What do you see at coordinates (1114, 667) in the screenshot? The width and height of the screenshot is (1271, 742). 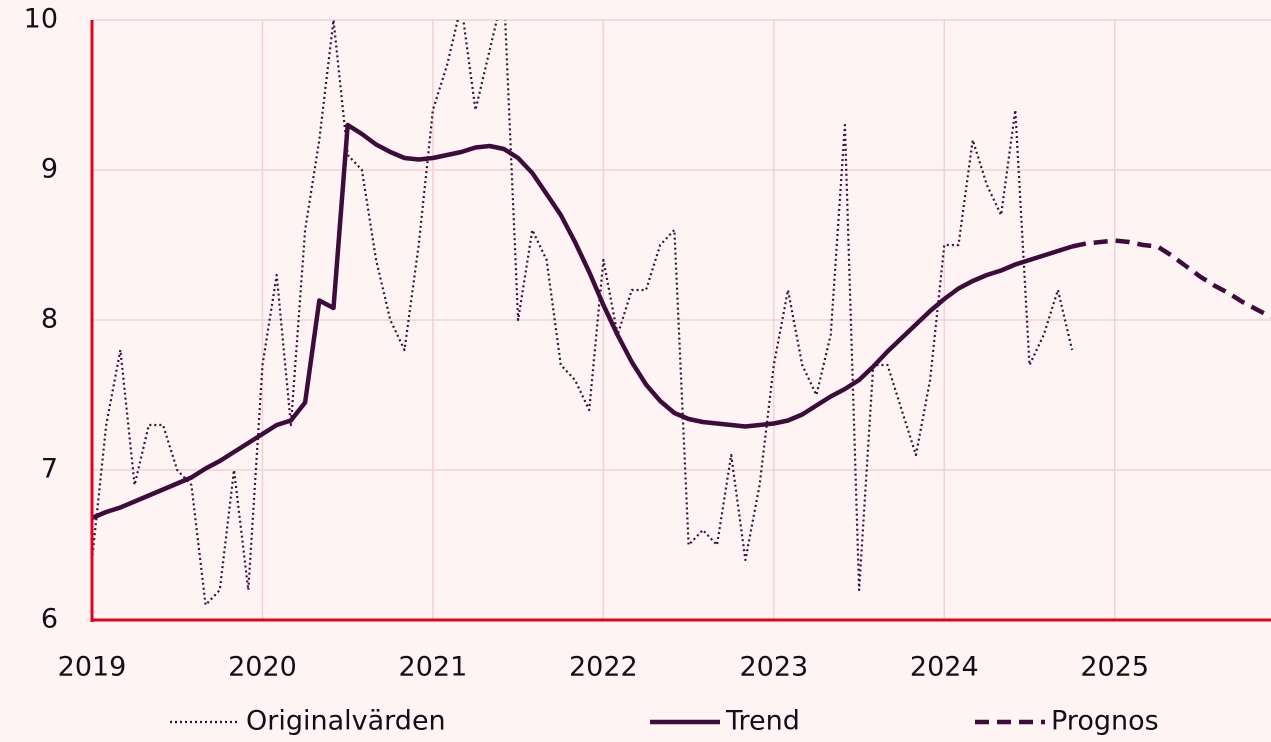 I see `x-tick-label: 2025` at bounding box center [1114, 667].